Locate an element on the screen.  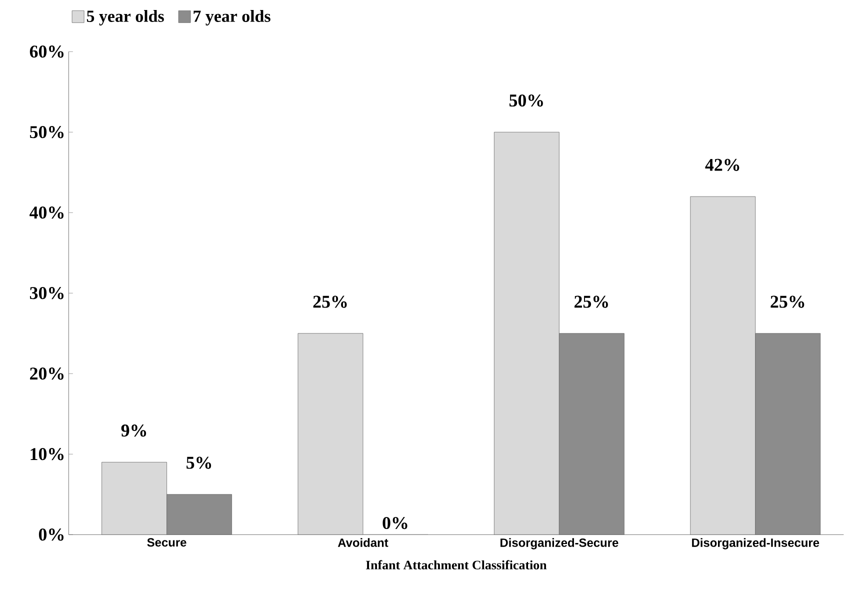
data-label: 9% is located at coordinates (133, 430).